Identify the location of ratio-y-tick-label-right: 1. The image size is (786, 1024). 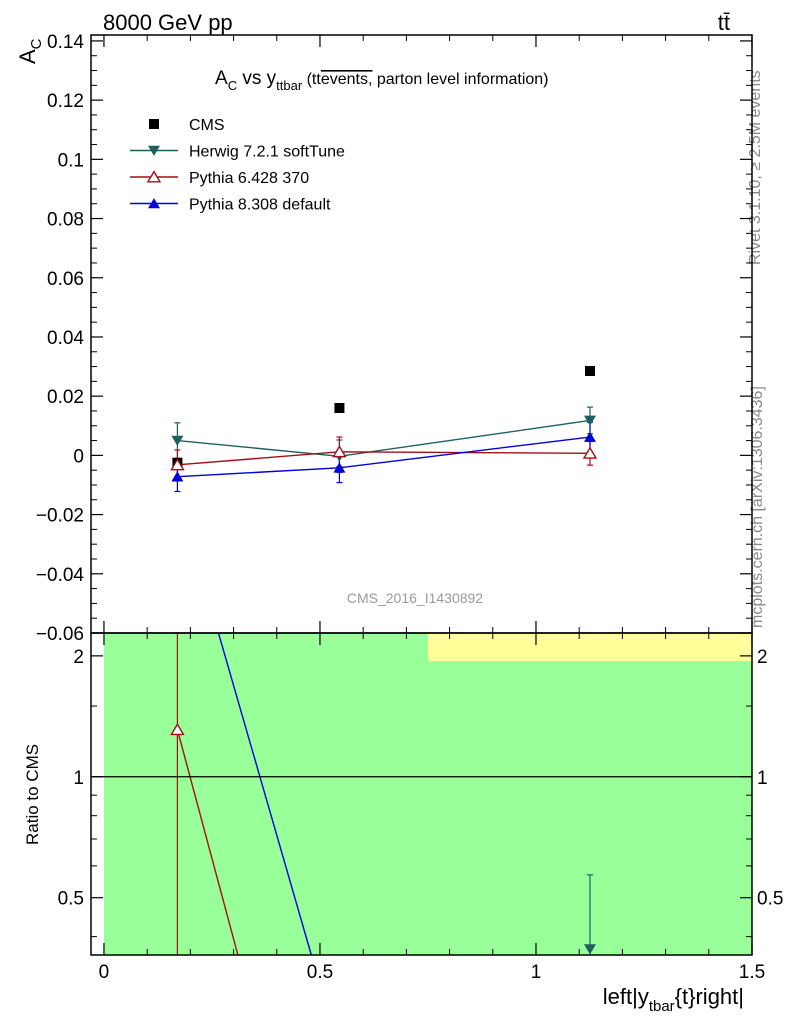
(762, 778).